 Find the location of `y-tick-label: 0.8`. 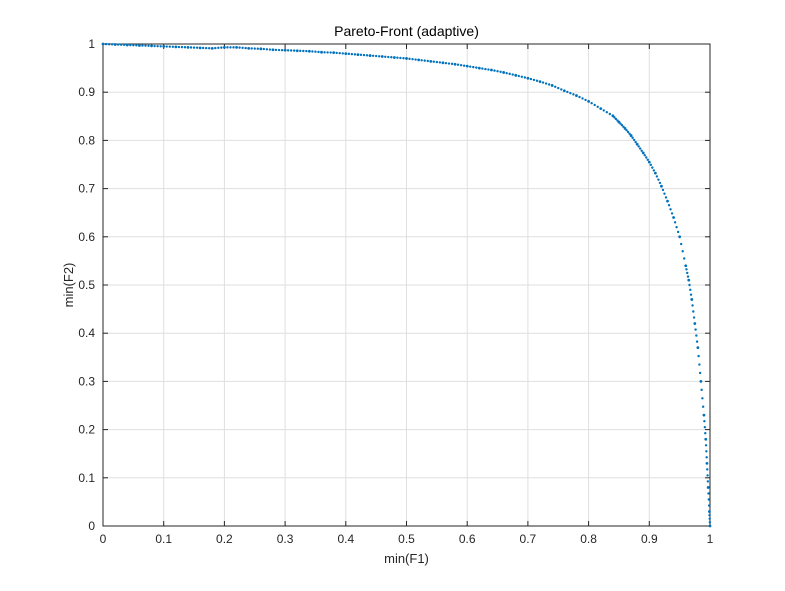

y-tick-label: 0.8 is located at coordinates (86, 140).